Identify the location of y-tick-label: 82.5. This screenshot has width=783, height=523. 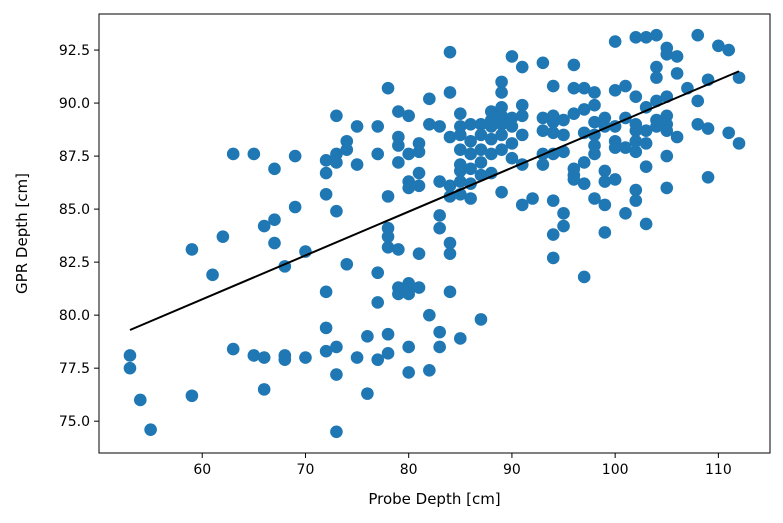
(74, 263).